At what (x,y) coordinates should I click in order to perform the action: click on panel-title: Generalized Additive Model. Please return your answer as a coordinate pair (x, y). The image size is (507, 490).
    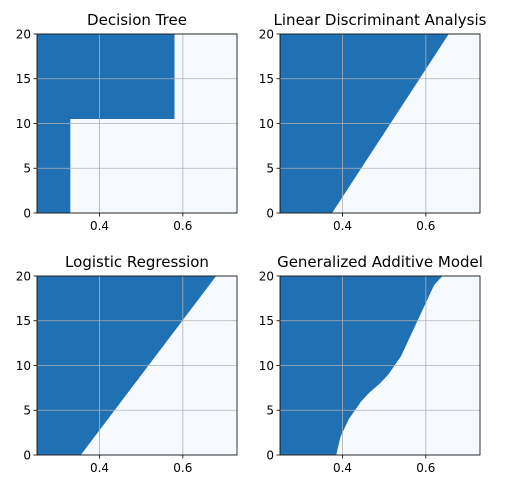
    Looking at the image, I should click on (380, 262).